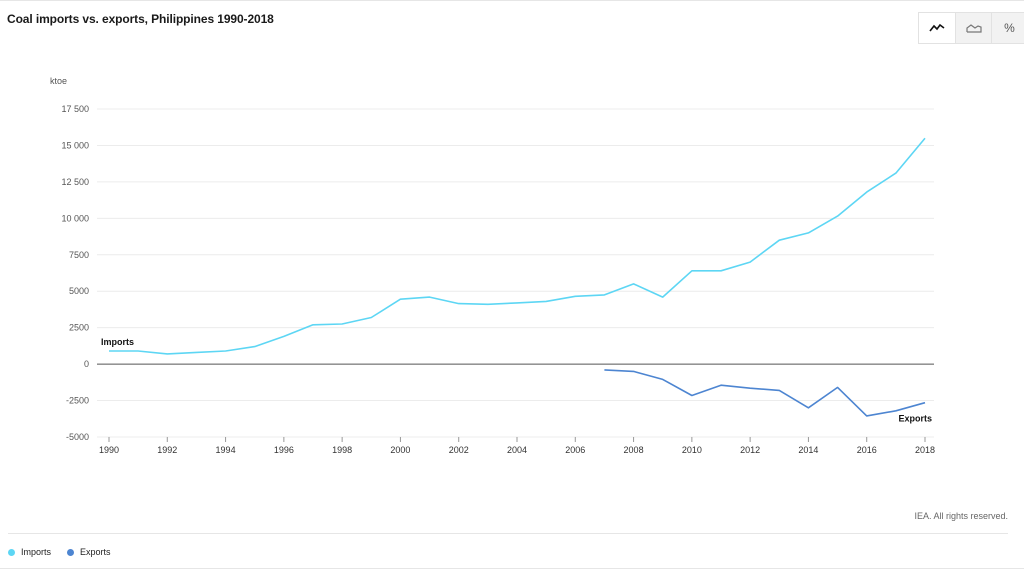  Describe the element at coordinates (516, 380) in the screenshot. I see `series-labels: Imports Exports` at that location.